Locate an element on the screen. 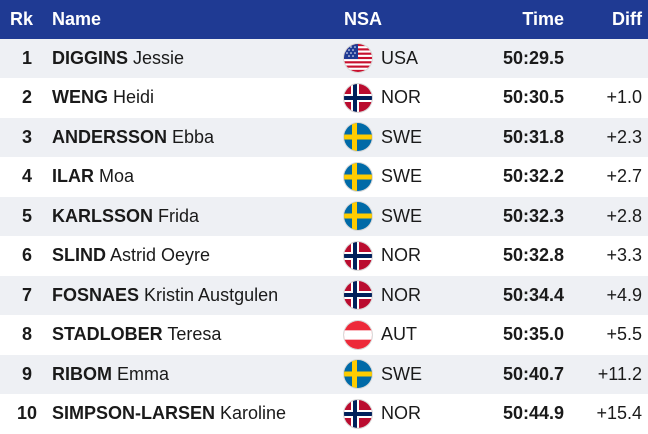  name-cell: RIBOM Emma is located at coordinates (198, 374).